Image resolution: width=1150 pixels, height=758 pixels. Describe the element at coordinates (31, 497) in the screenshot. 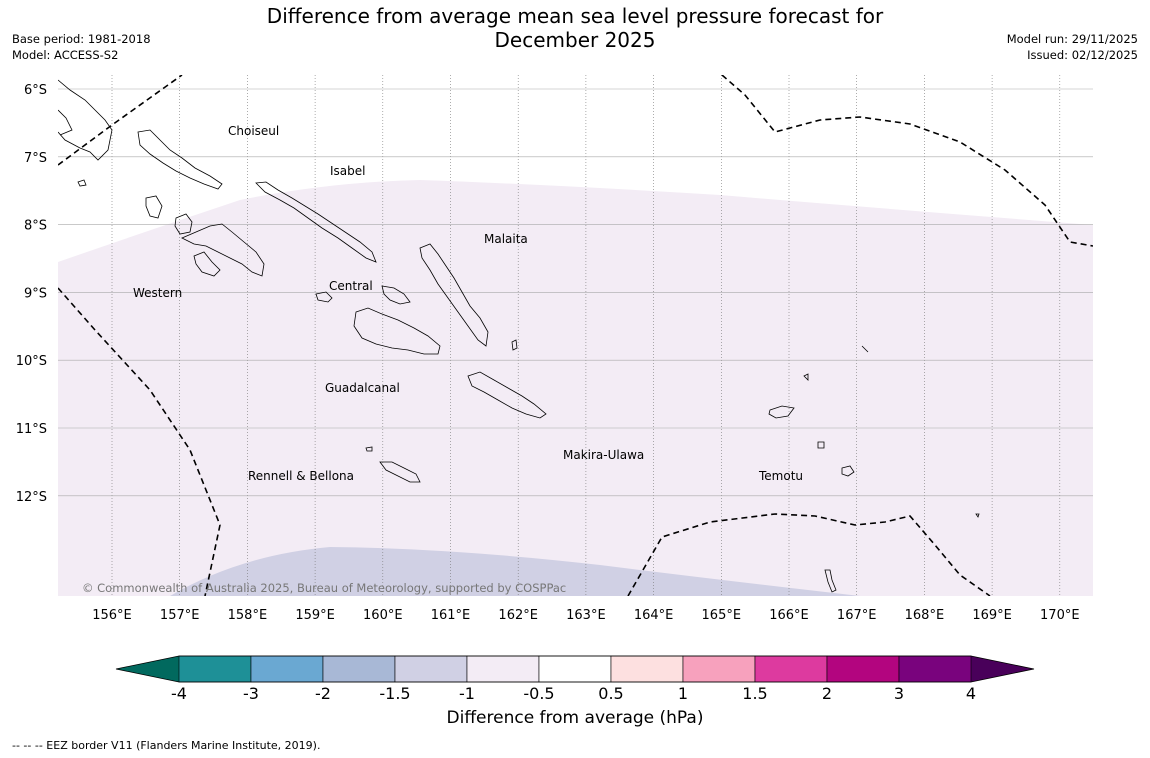

I see `latitude-label: 12°S` at that location.